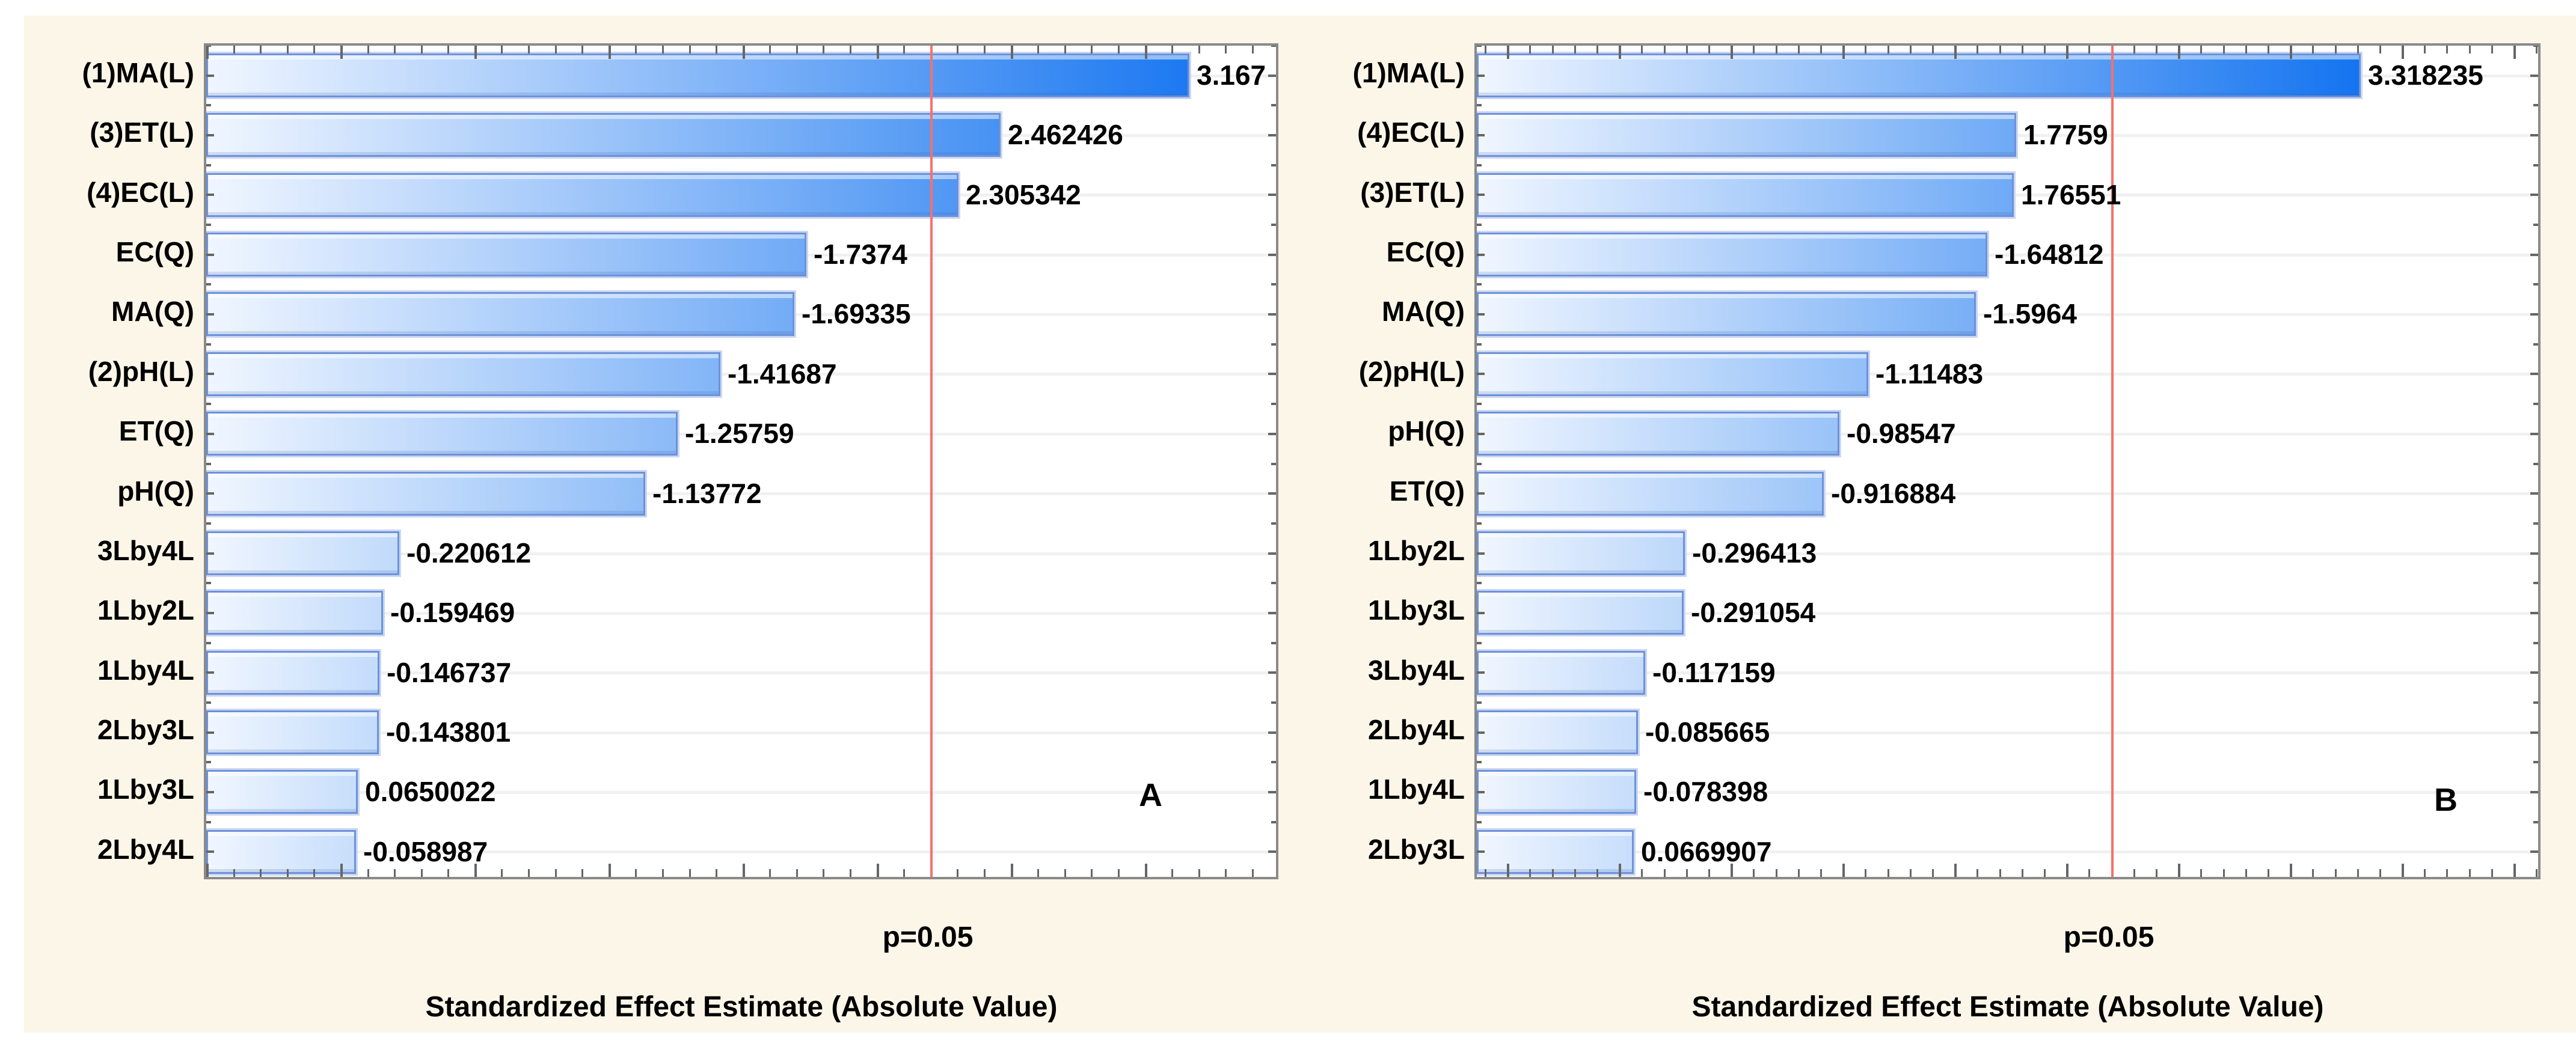  What do you see at coordinates (152, 311) in the screenshot?
I see `category-label-MA(Q): MA(Q)` at bounding box center [152, 311].